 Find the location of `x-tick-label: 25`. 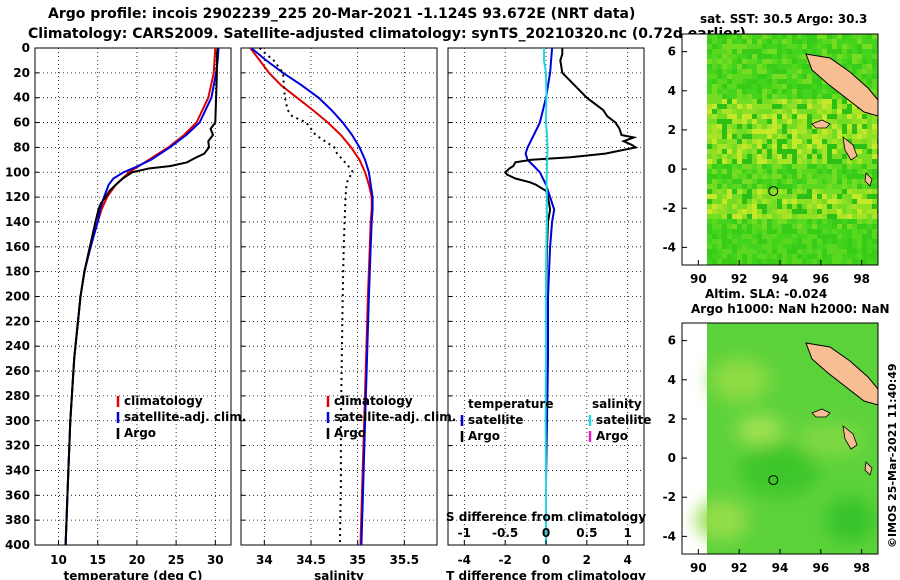

x-tick-label: 25 is located at coordinates (176, 560).